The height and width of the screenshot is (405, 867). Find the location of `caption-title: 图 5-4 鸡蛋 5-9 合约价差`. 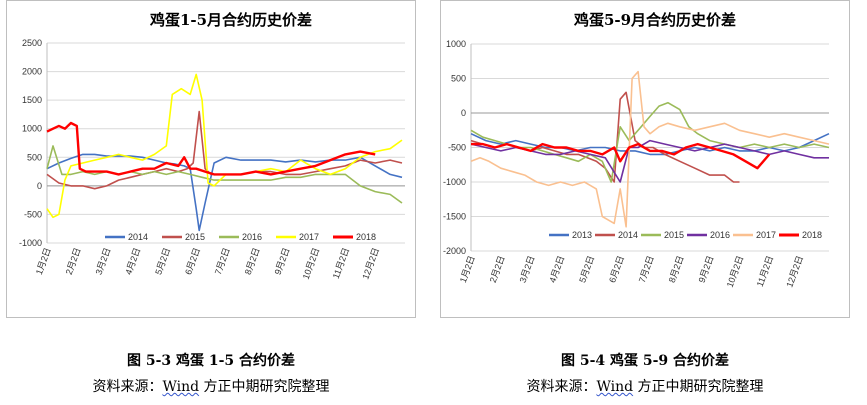

caption-title: 图 5-4 鸡蛋 5-9 合约价差 is located at coordinates (645, 361).